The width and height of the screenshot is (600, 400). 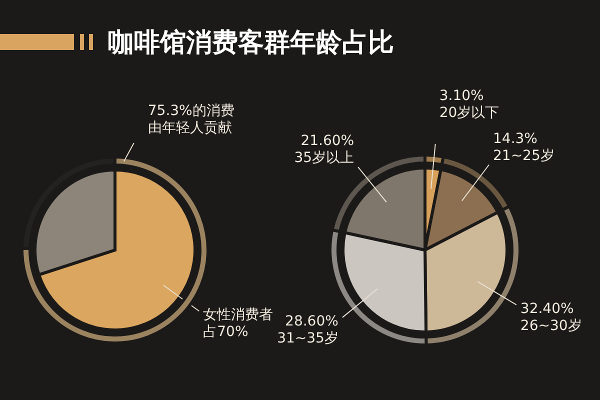 I want to click on chart-title: 咖啡馆消费客群年龄占比, so click(x=251, y=43).